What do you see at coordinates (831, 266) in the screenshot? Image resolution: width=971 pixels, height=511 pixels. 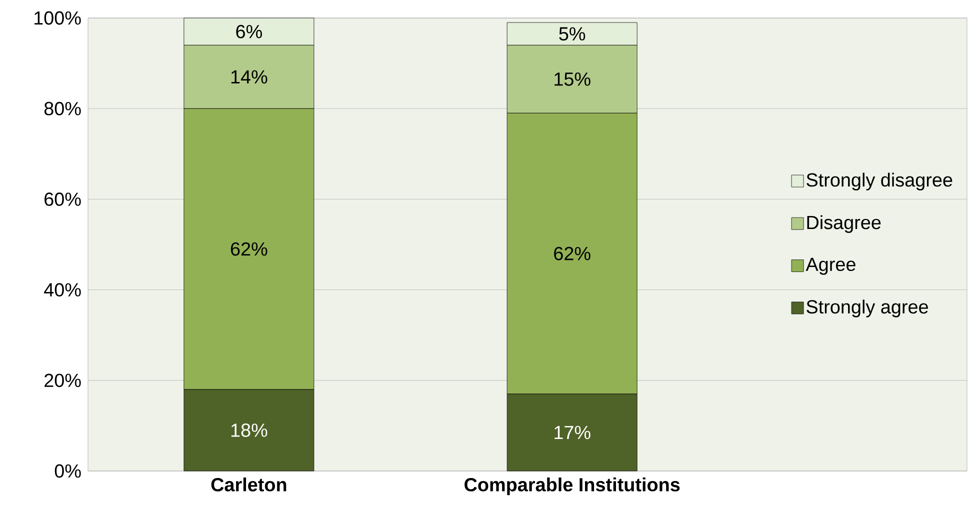 I see `legend-label: Agree` at bounding box center [831, 266].